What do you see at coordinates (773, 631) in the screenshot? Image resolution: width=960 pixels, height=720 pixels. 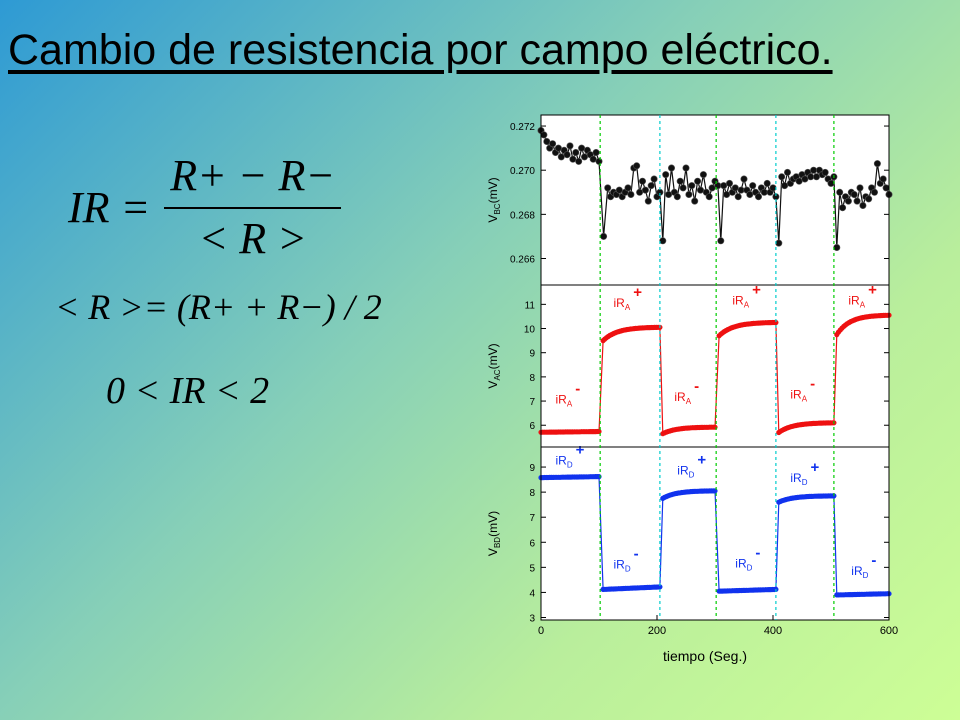 I see `x-tick-label: 400` at bounding box center [773, 631].